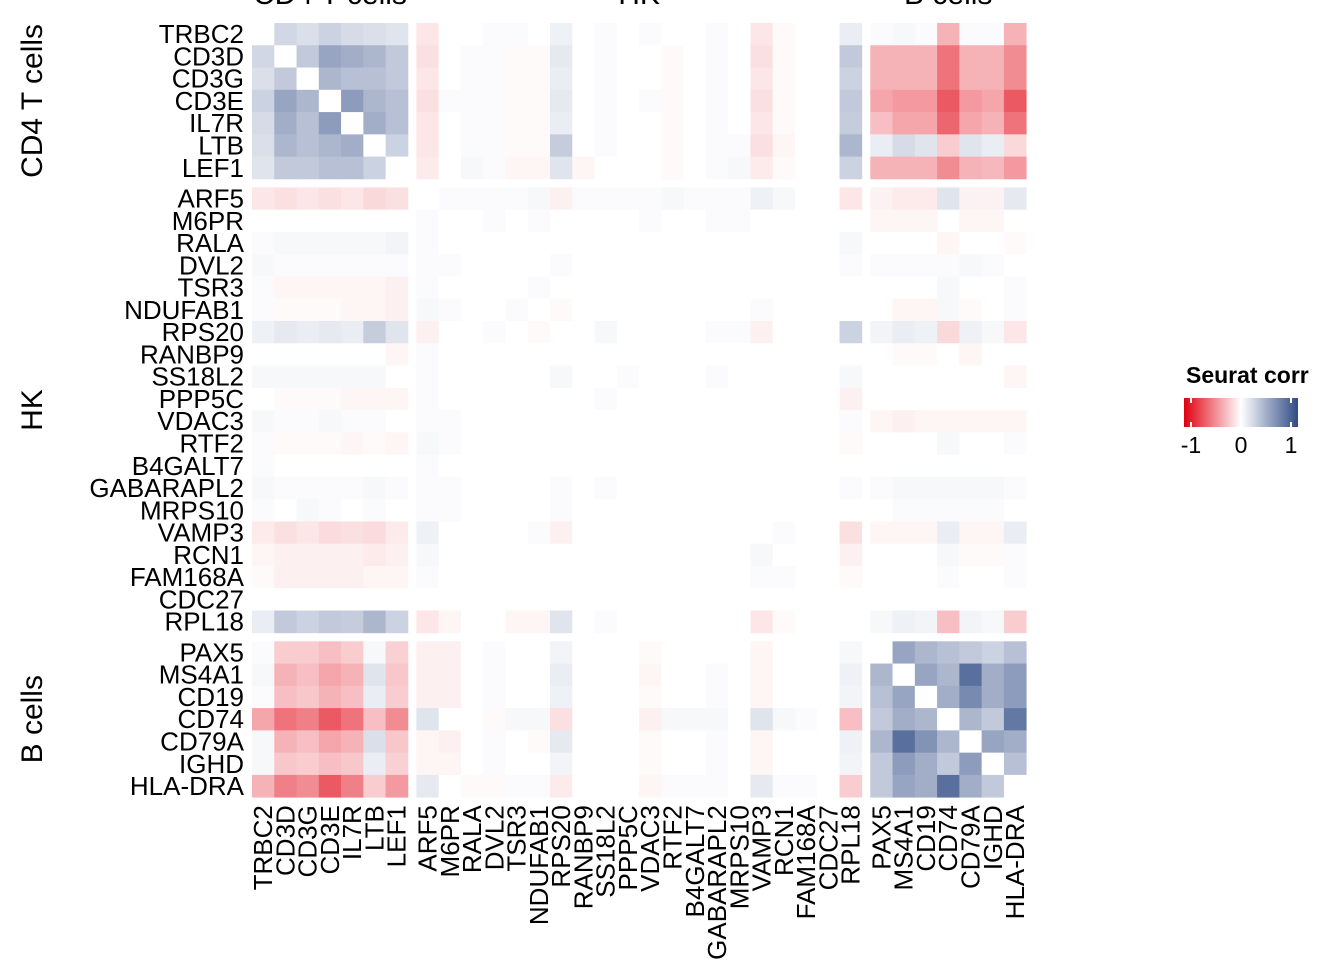 This screenshot has height=960, width=1344. What do you see at coordinates (209, 101) in the screenshot?
I see `row-label: CD3E` at bounding box center [209, 101].